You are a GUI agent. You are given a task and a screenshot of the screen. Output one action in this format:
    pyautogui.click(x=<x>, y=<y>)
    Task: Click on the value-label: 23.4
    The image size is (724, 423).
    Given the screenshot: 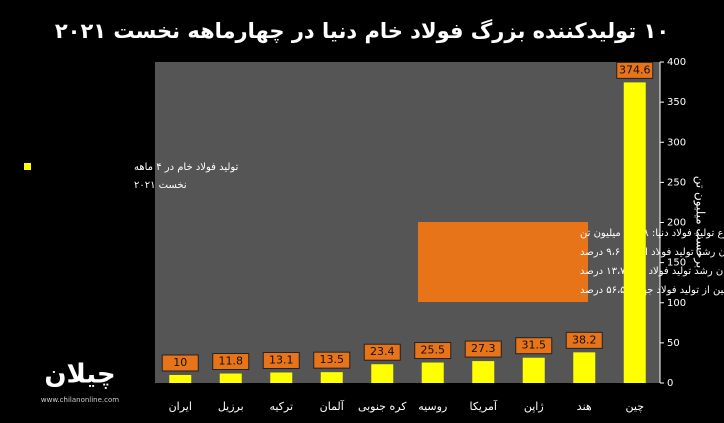 What is the action you would take?
    pyautogui.click(x=382, y=351)
    